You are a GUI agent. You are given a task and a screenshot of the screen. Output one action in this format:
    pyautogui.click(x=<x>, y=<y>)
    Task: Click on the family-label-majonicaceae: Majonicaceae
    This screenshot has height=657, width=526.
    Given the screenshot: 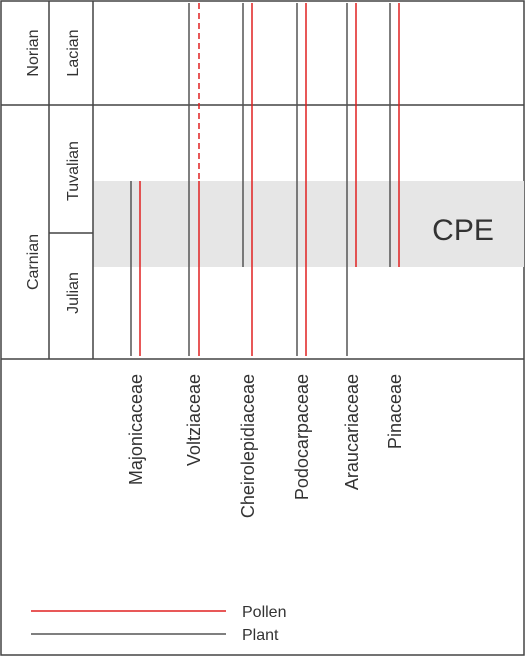 What is the action you would take?
    pyautogui.click(x=136, y=429)
    